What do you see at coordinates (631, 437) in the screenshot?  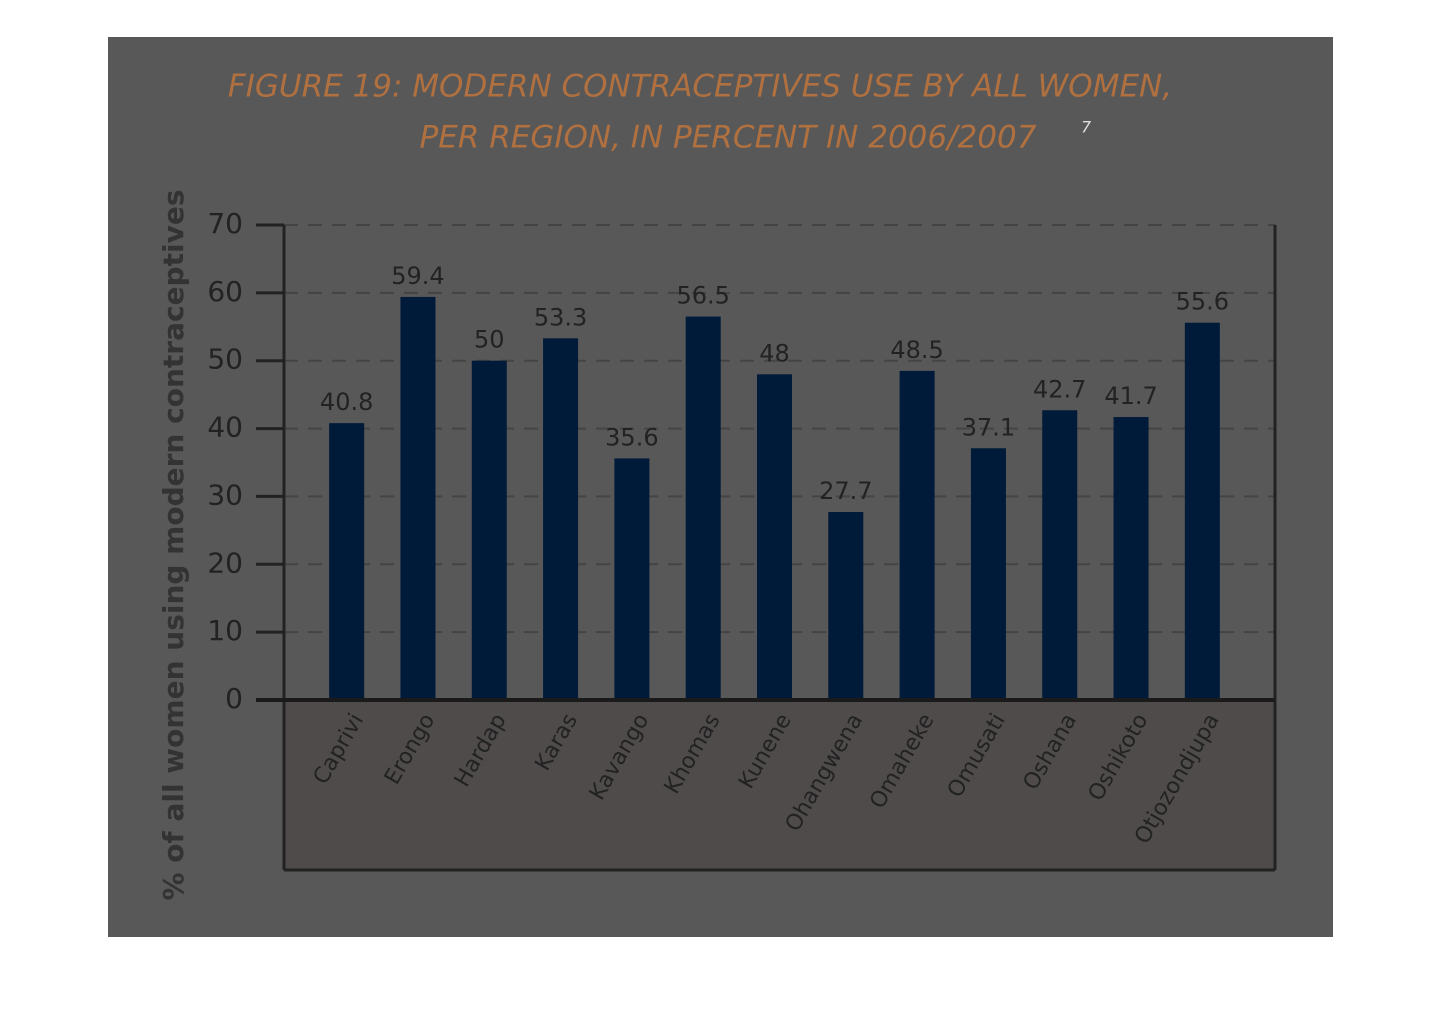 I see `data-label: 35.6` at bounding box center [631, 437].